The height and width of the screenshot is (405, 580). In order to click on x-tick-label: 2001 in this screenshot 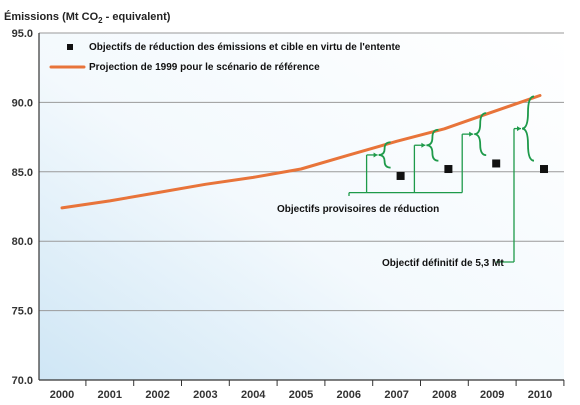, I will do `click(110, 395)`.